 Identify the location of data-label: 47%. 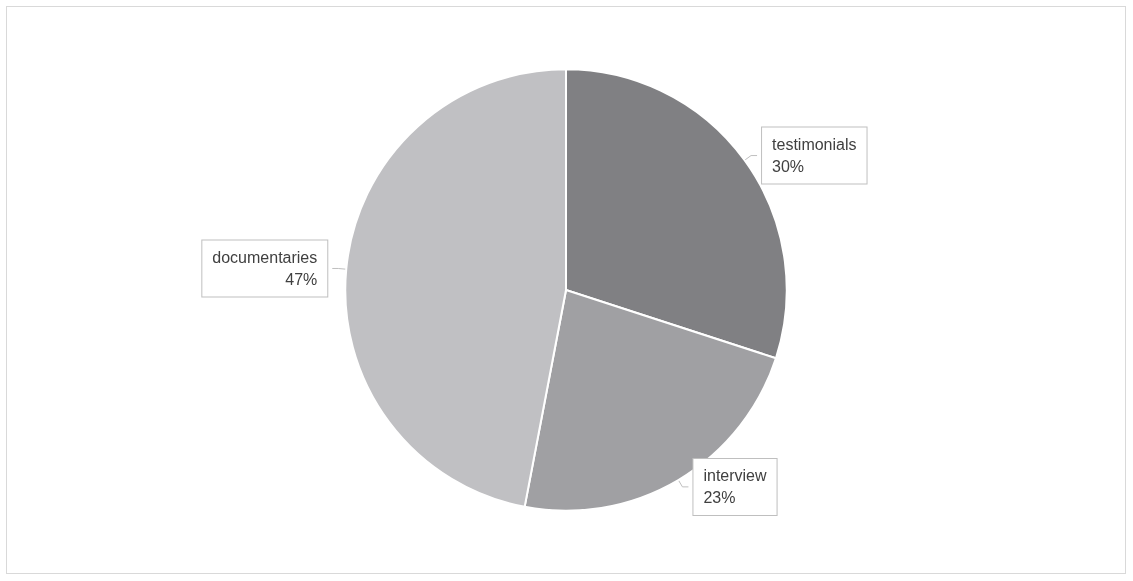
(301, 279).